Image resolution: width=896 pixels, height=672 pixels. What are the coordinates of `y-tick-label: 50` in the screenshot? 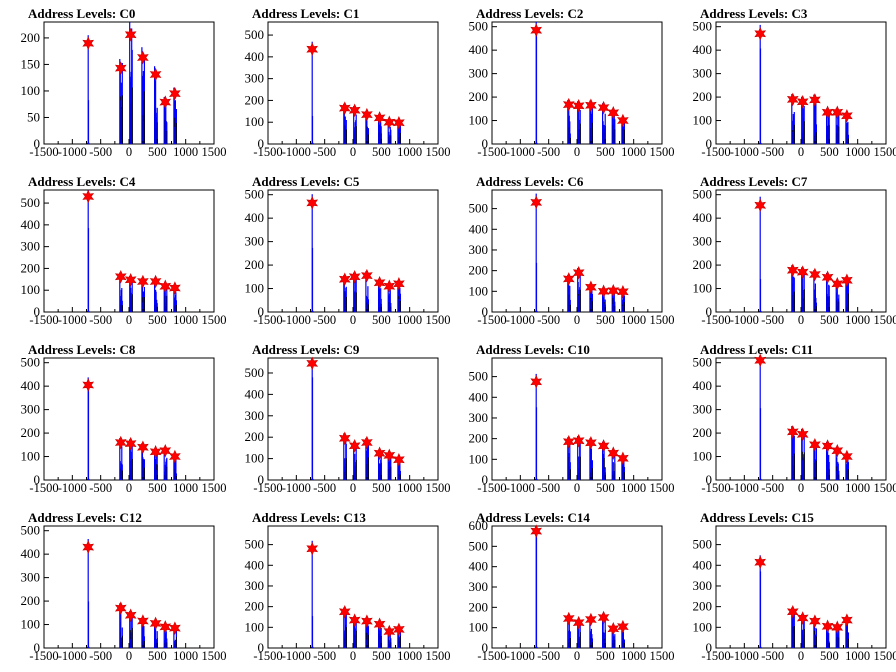 It's located at (33, 116).